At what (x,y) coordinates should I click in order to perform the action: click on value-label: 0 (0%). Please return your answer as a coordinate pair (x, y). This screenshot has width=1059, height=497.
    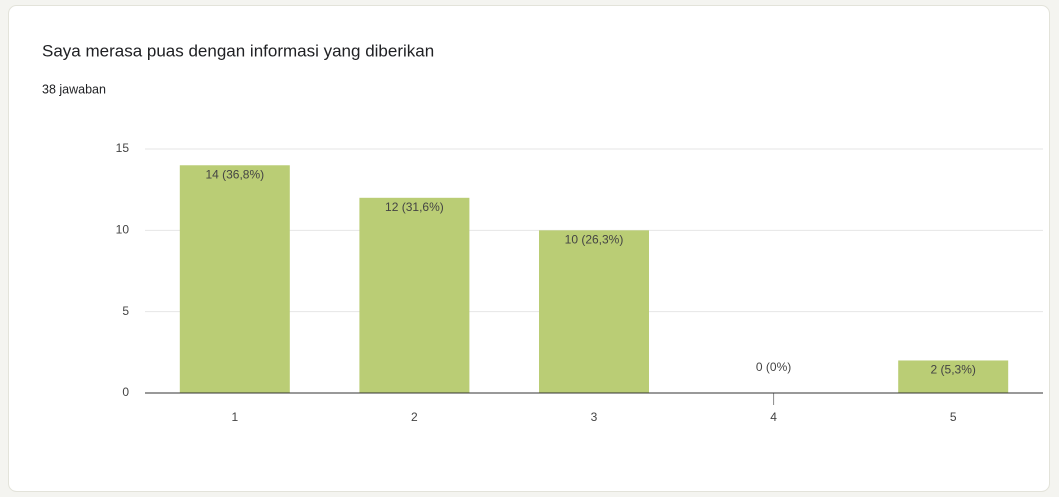
    Looking at the image, I should click on (773, 367).